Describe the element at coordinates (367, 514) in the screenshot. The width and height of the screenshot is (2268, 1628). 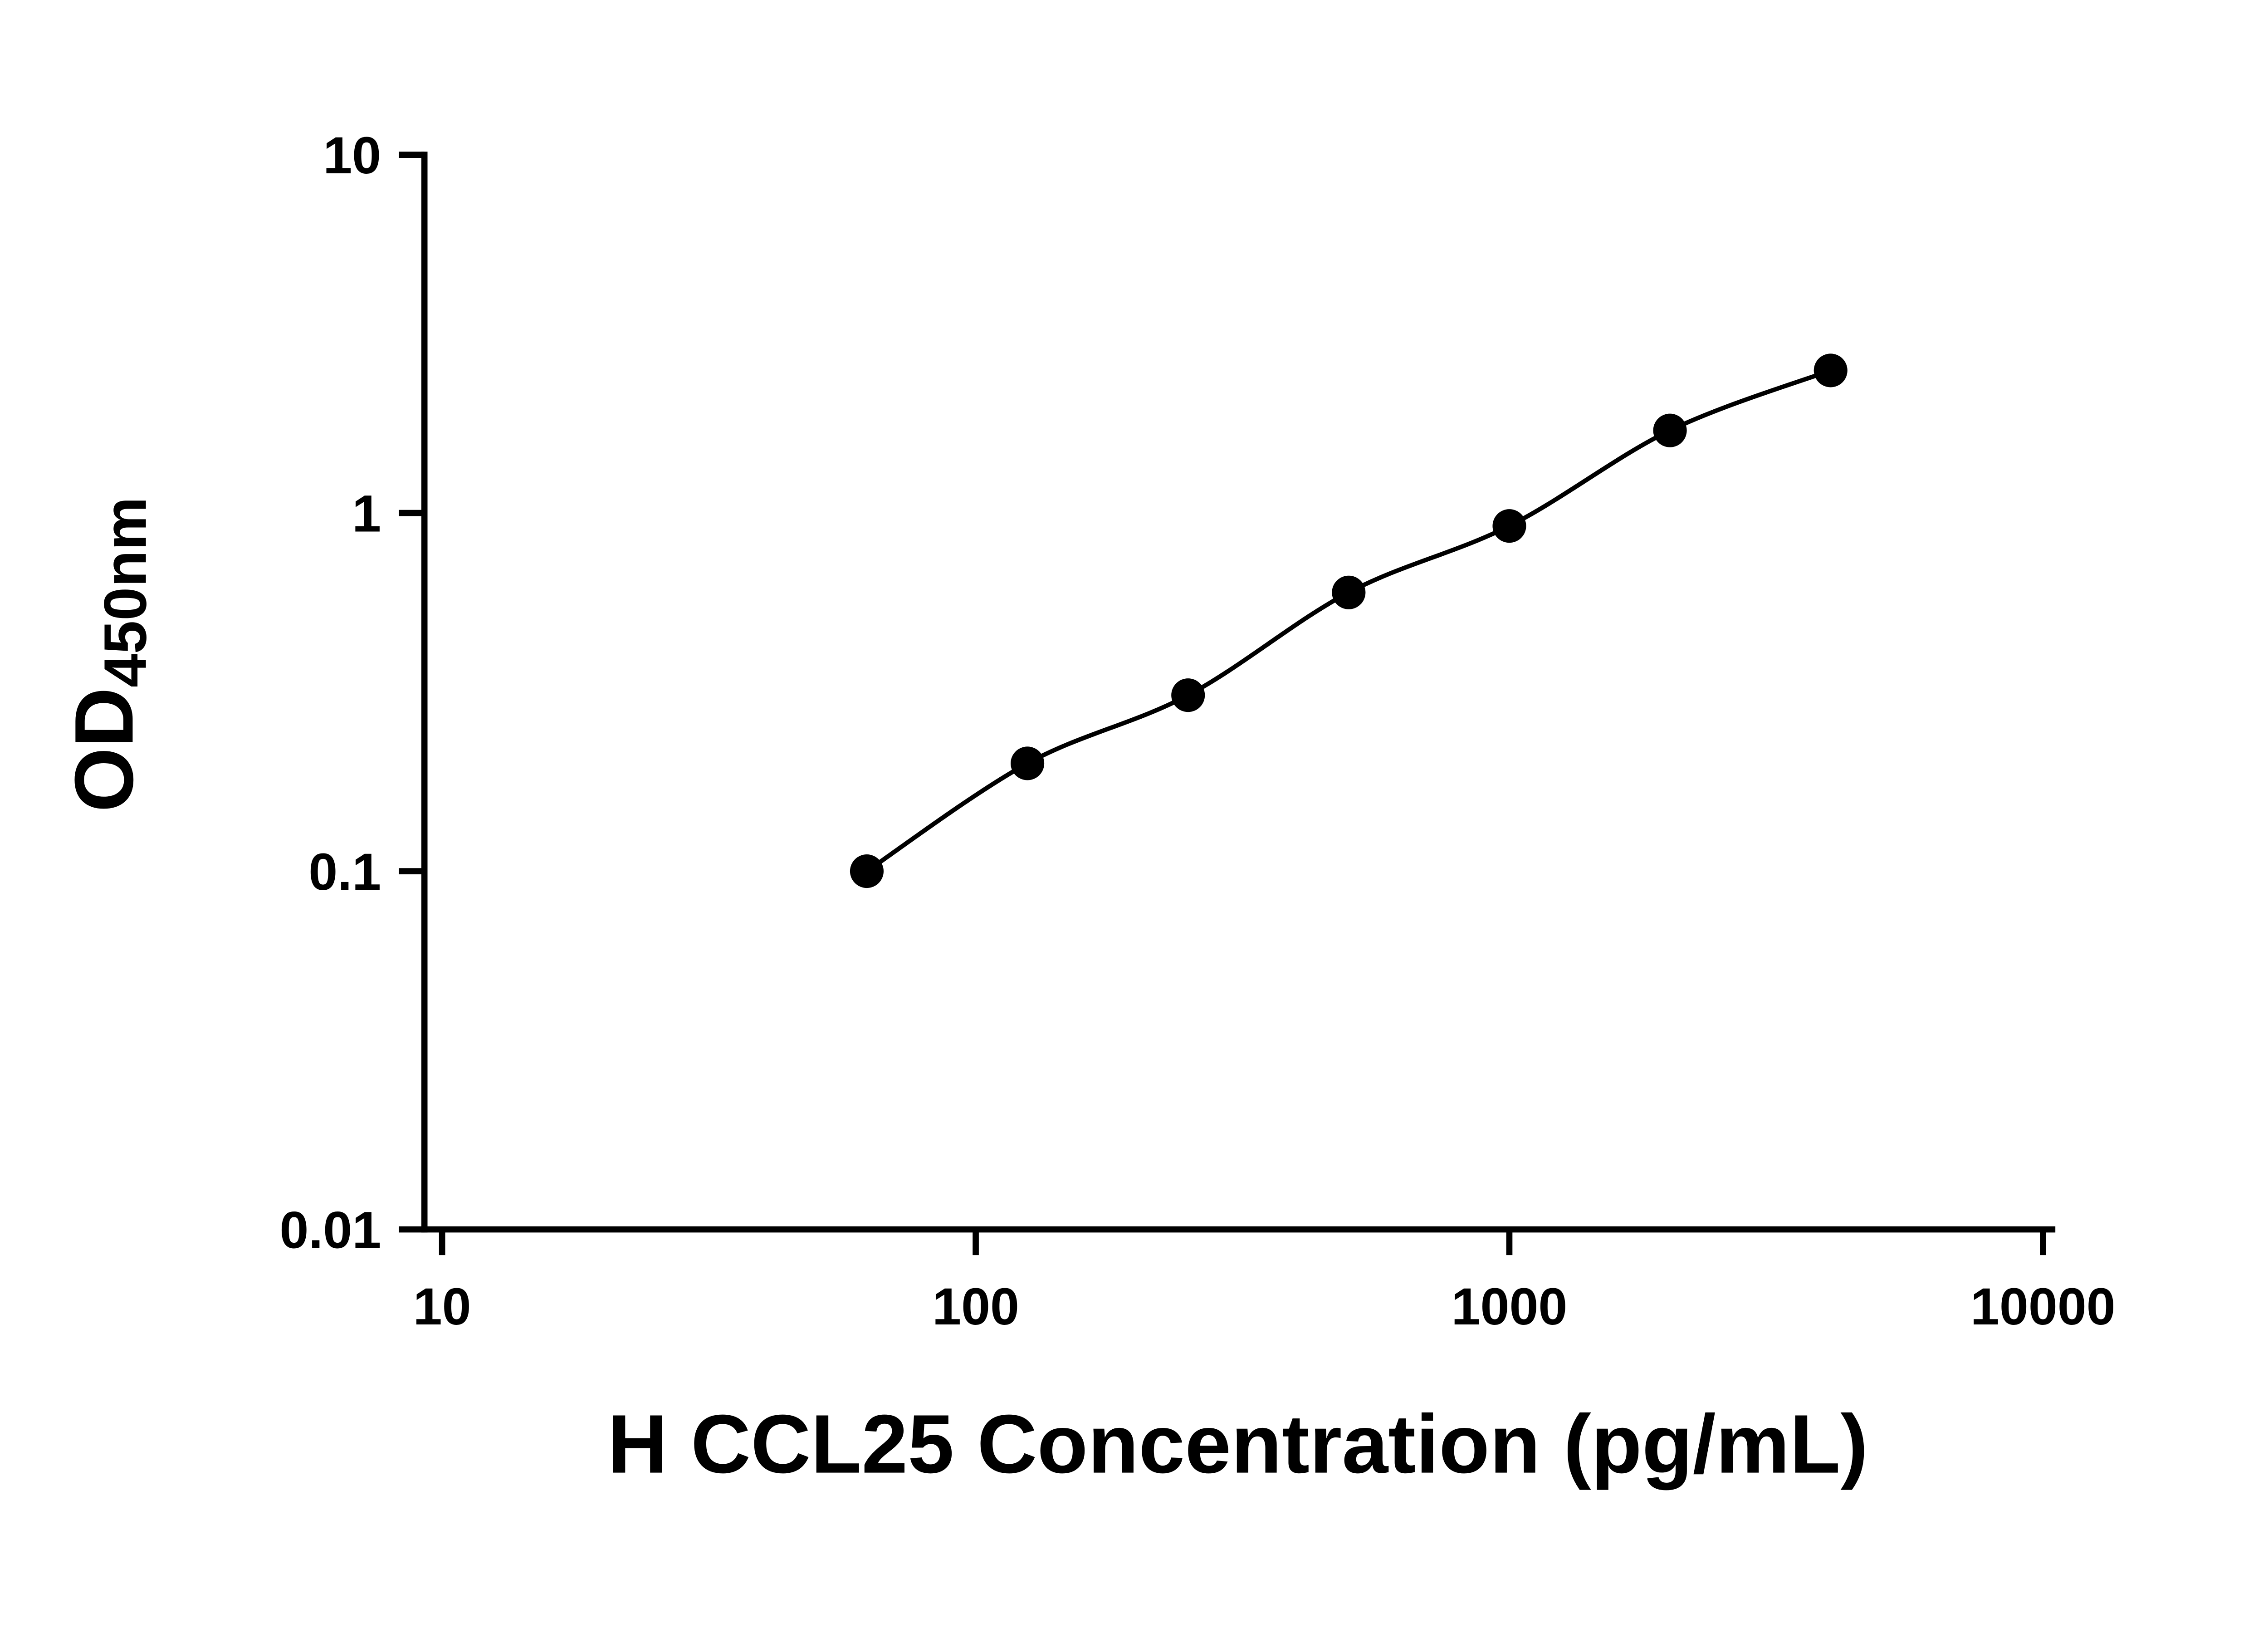
I see `y-tick-label: 1` at that location.